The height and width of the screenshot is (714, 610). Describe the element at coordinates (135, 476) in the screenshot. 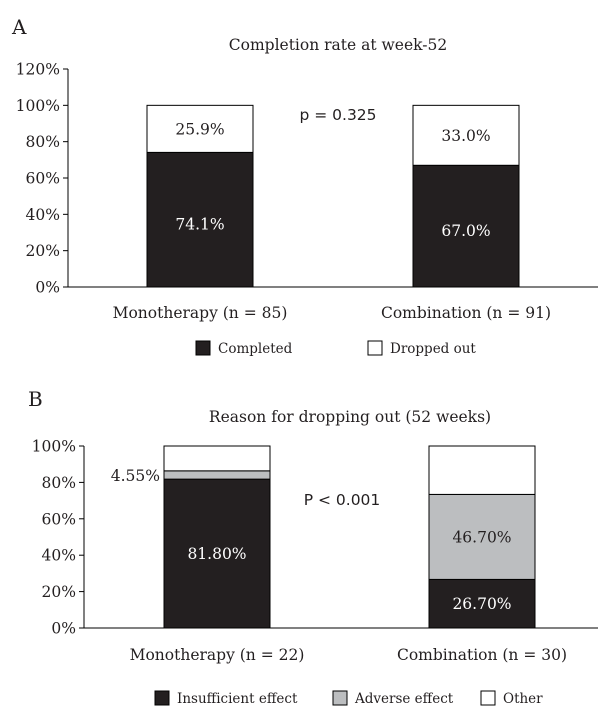

I see `data-label: 4.55%` at that location.